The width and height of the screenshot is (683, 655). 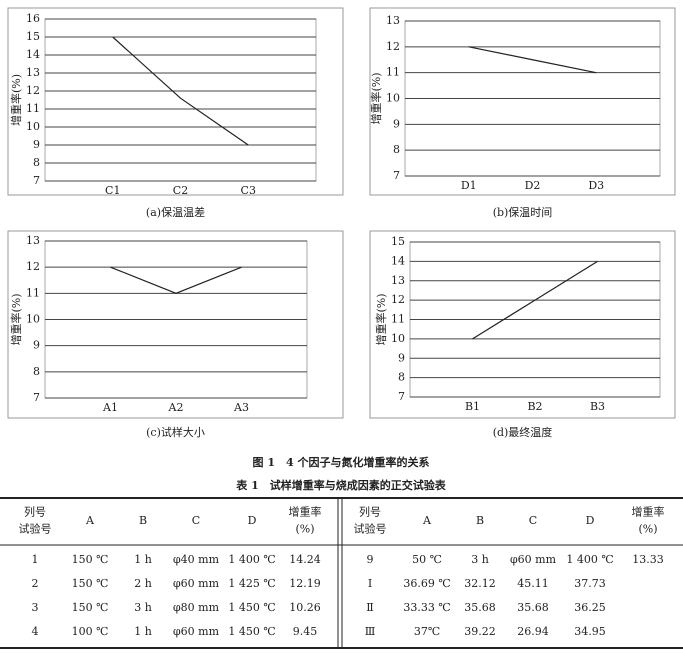 What do you see at coordinates (590, 607) in the screenshot?
I see `table-cell: 36.25` at bounding box center [590, 607].